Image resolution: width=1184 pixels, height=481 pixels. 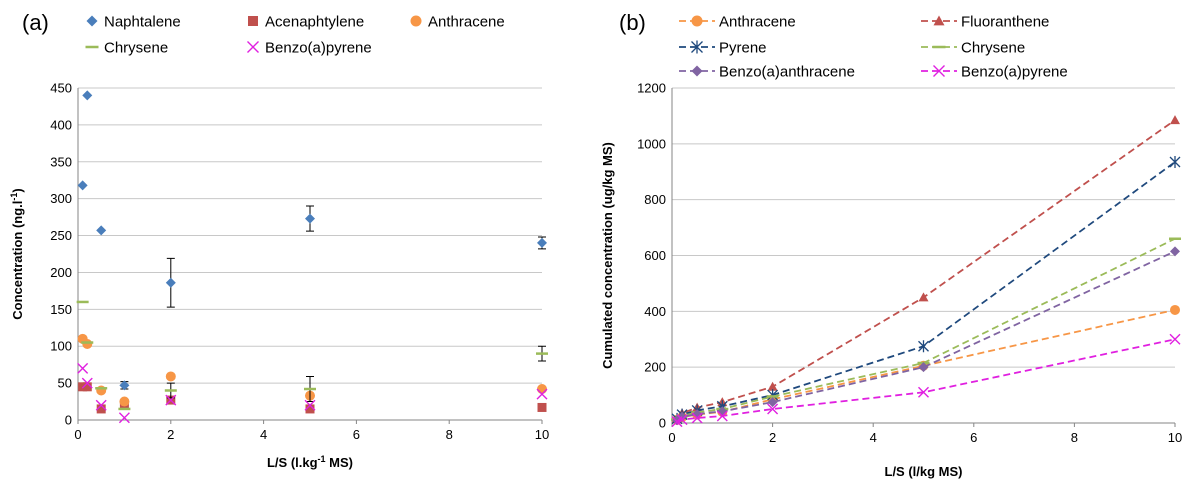 I want to click on y-tick-label: 300, so click(x=61, y=198).